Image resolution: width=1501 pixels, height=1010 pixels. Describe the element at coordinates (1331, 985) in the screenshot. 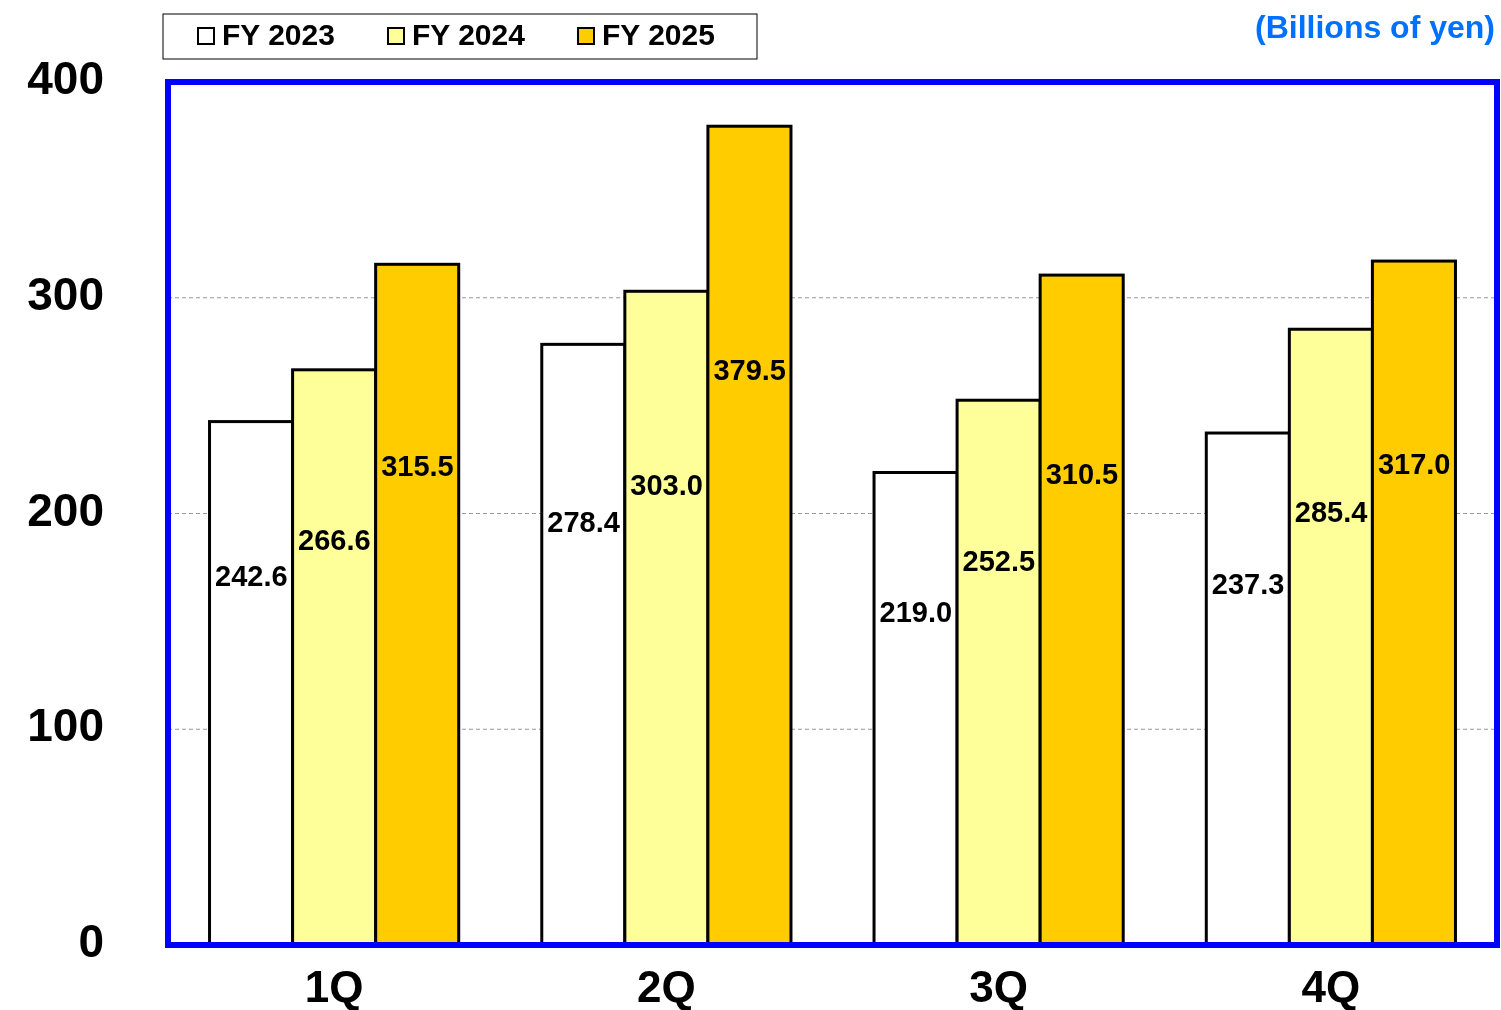

I see `x-tick-label: 4Q` at that location.